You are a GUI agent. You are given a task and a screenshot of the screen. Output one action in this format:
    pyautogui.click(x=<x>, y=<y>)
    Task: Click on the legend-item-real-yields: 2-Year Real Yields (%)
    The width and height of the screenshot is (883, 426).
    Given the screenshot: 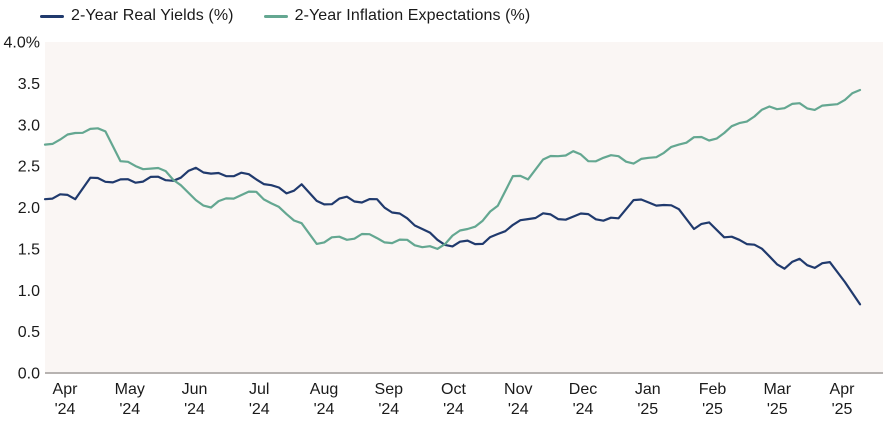 What is the action you would take?
    pyautogui.click(x=137, y=16)
    